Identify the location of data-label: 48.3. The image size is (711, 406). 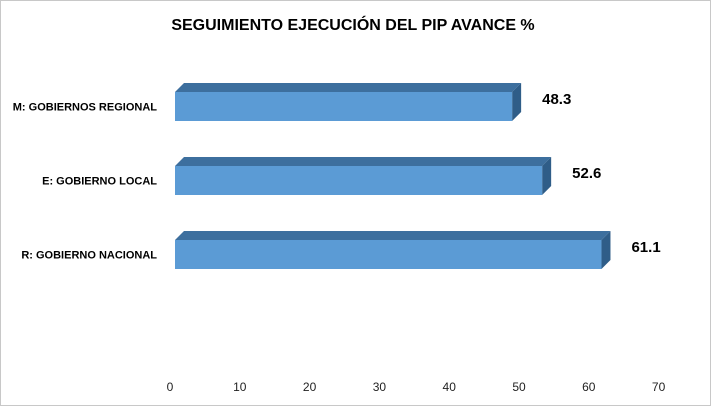
(556, 99).